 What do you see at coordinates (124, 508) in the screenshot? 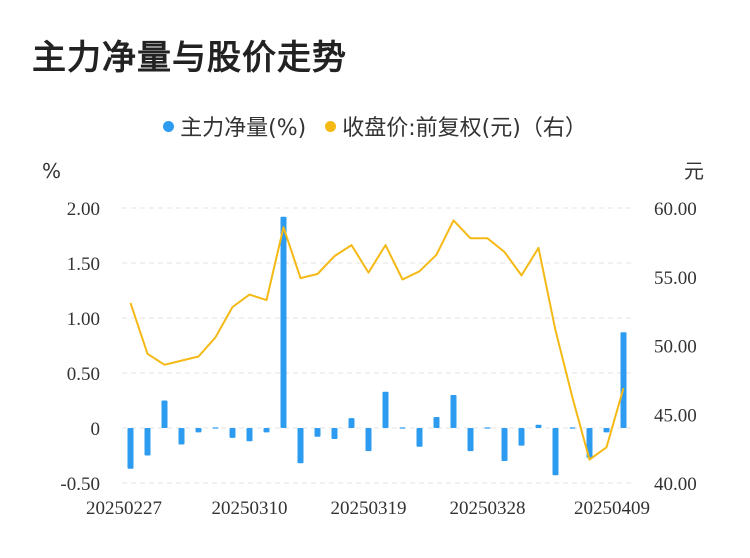
I see `x-tick-label: 20250227` at bounding box center [124, 508].